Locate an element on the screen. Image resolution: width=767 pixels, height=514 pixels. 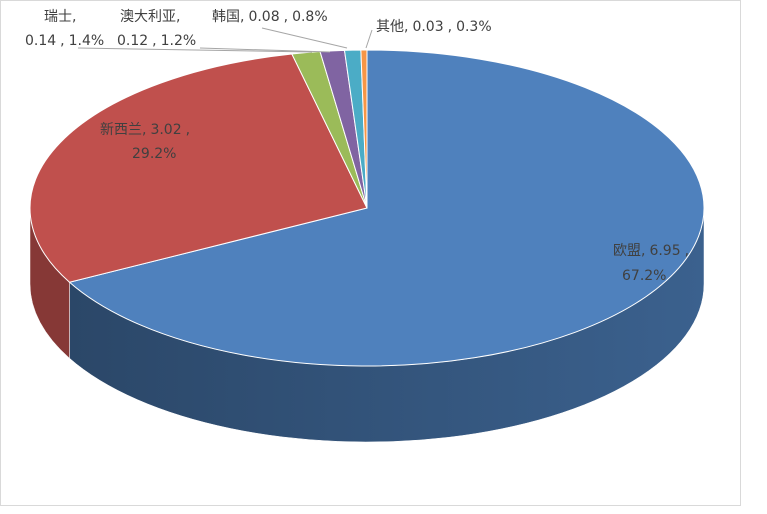
label-percent: 1.4% is located at coordinates (87, 41).